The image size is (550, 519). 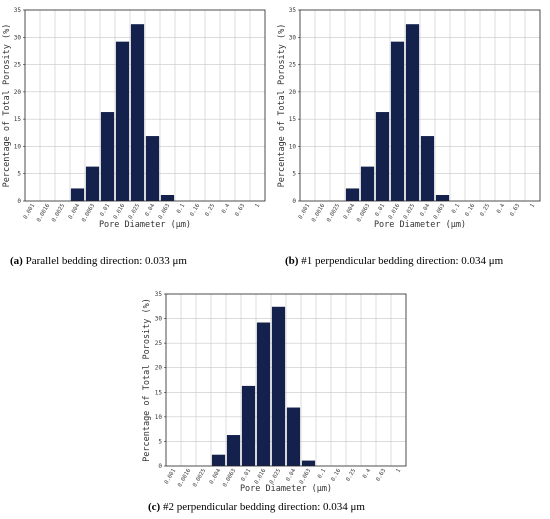 I want to click on caption-b-letter: (b), so click(x=292, y=261).